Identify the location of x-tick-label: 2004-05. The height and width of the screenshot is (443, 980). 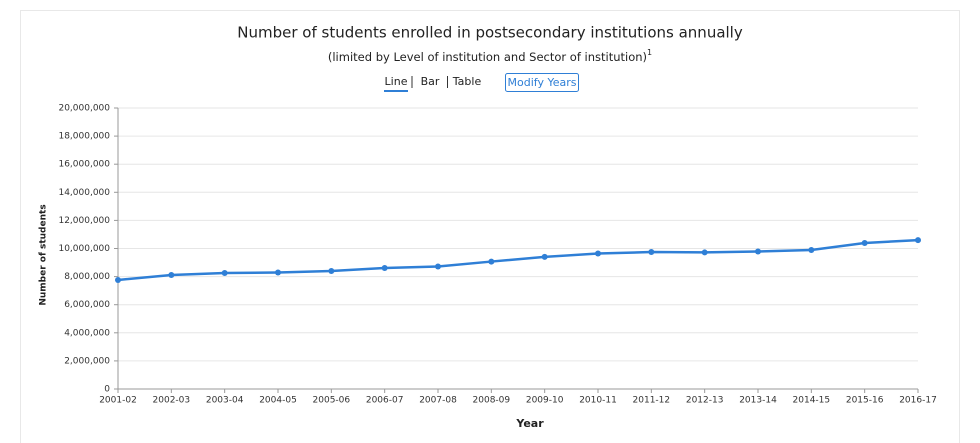
(278, 401).